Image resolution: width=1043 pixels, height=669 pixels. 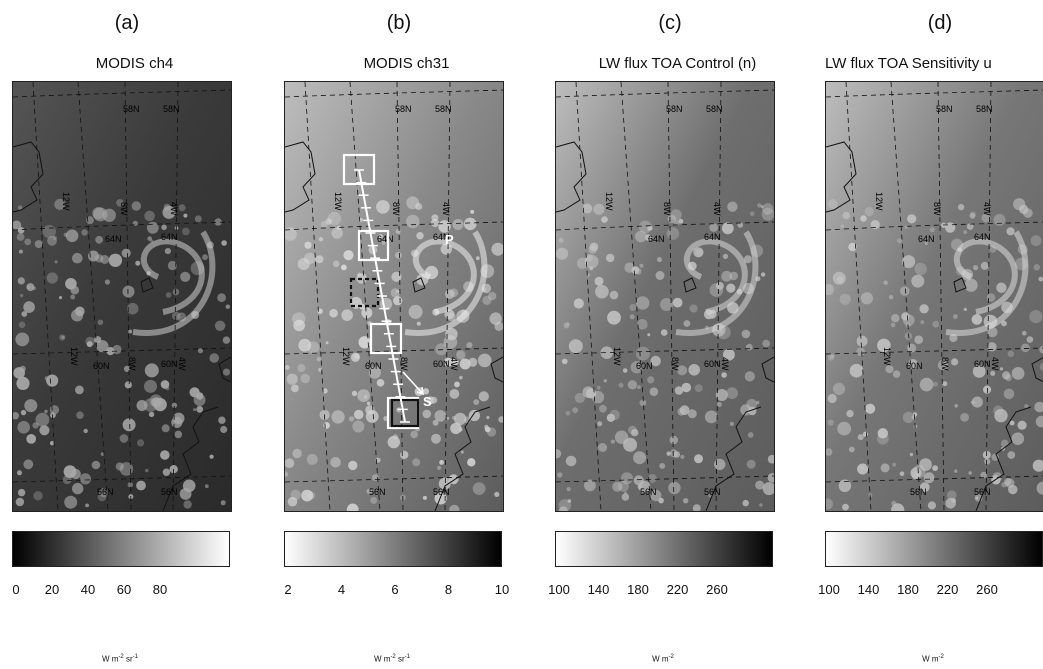 I want to click on panel-title: LW flux TOA Sensitivity u, so click(x=908, y=63).